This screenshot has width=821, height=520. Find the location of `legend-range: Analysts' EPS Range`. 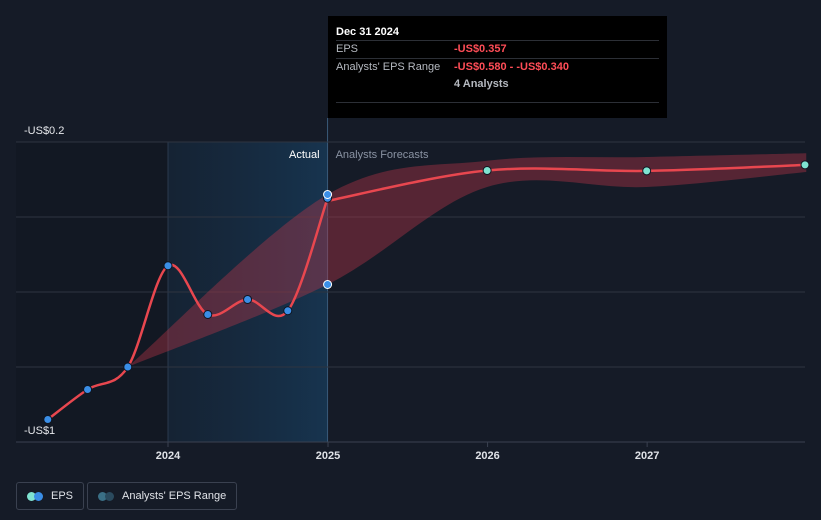

legend-range: Analysts' EPS Range is located at coordinates (162, 496).